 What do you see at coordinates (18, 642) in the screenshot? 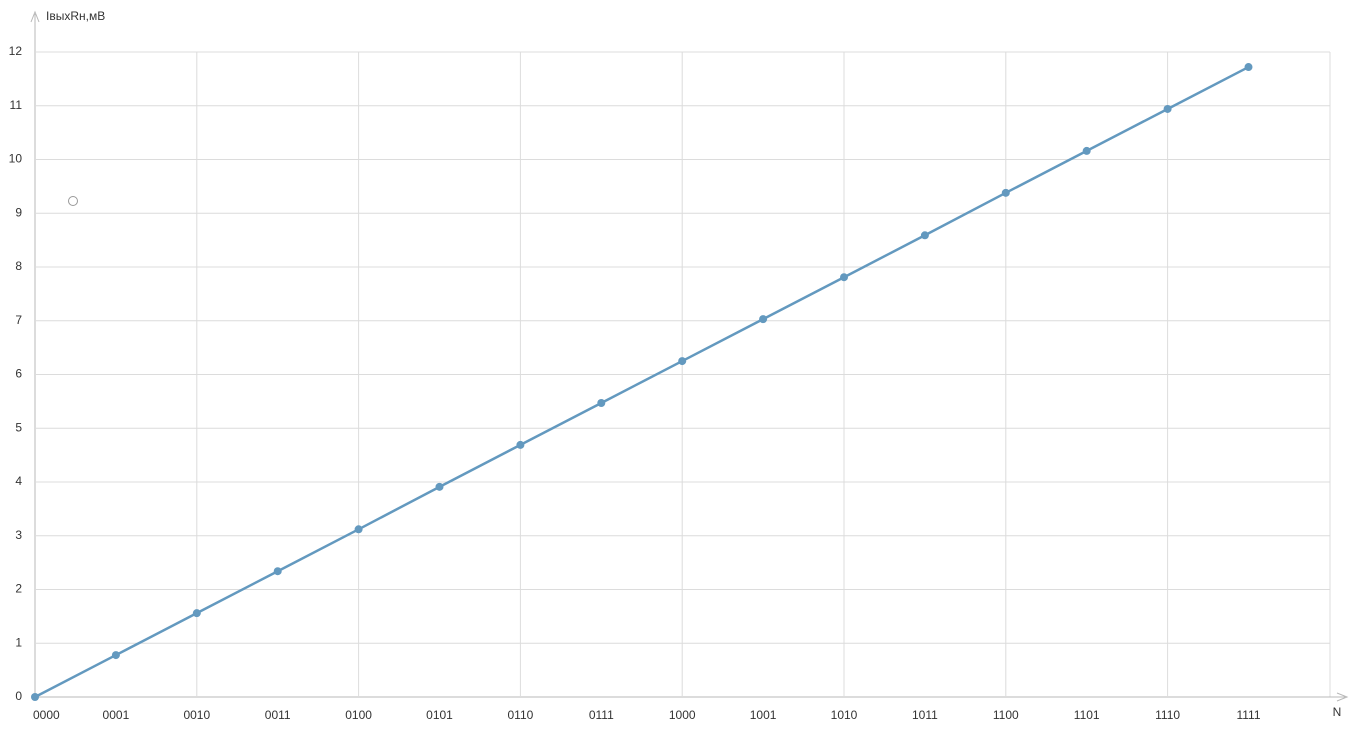
I see `y-tick-label: 1` at bounding box center [18, 642].